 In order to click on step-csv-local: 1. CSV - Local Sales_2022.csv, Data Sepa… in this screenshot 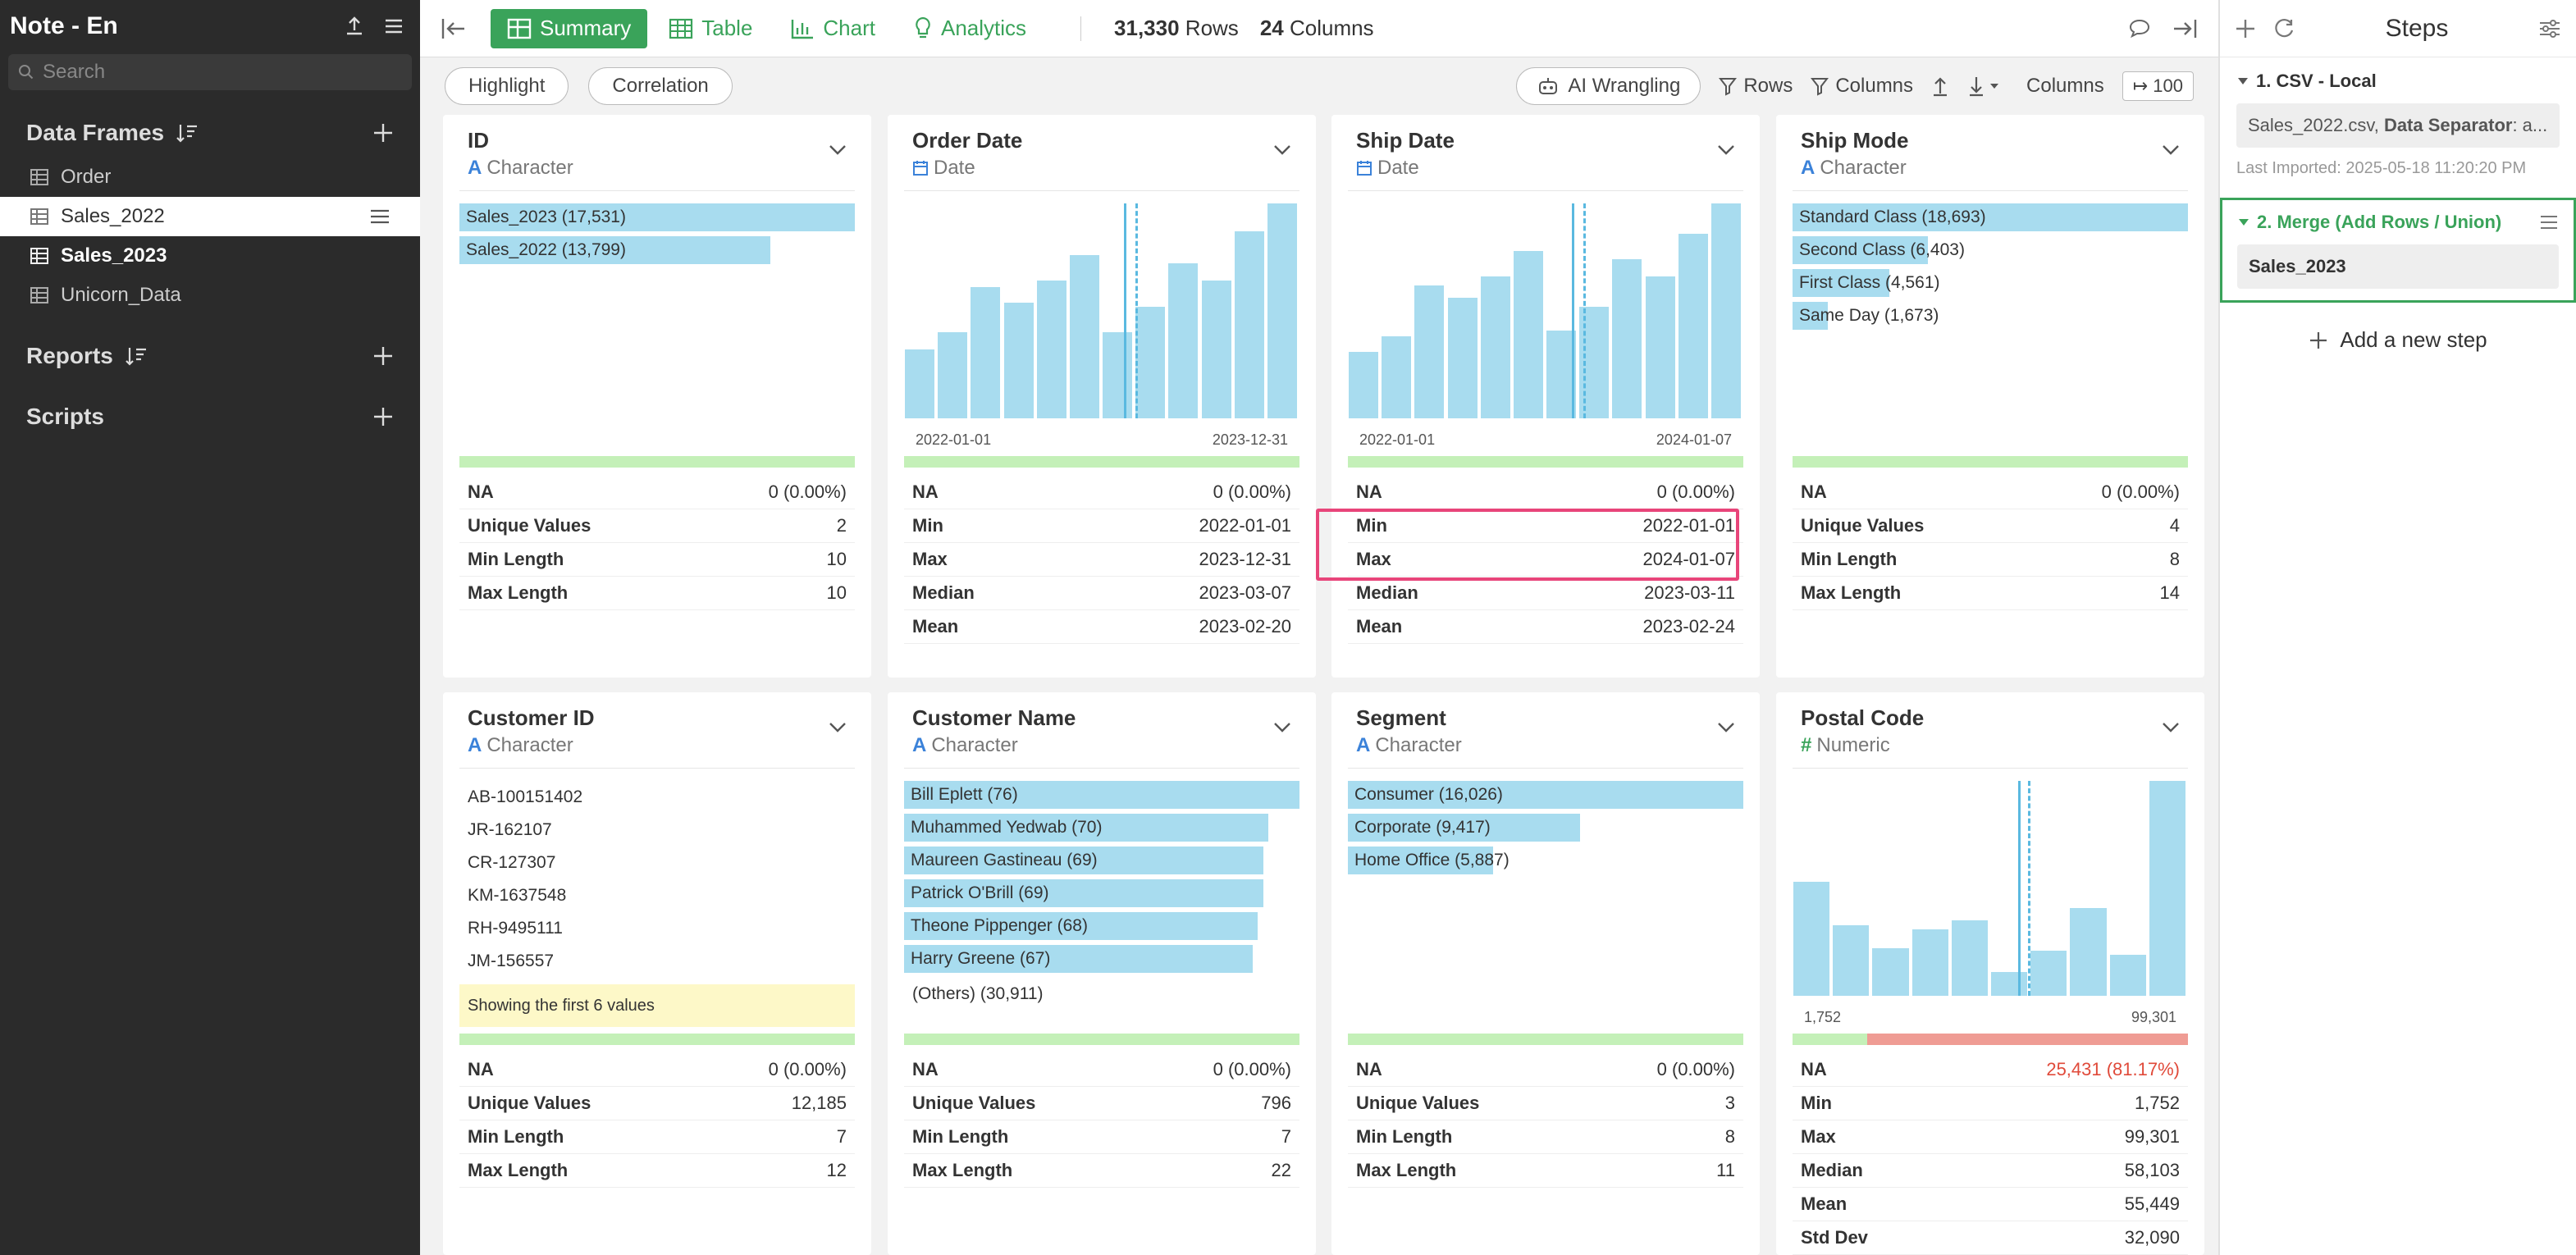, I will do `click(2398, 124)`.